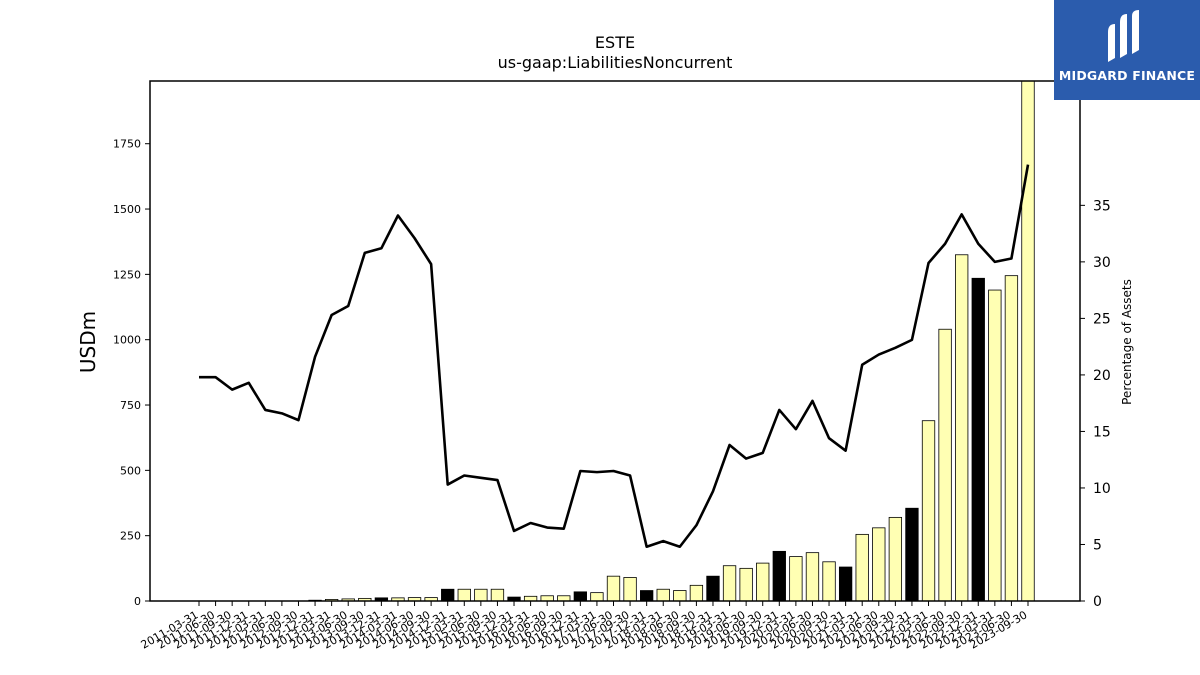  Describe the element at coordinates (1102, 376) in the screenshot. I see `y2-tick-label: 20` at that location.